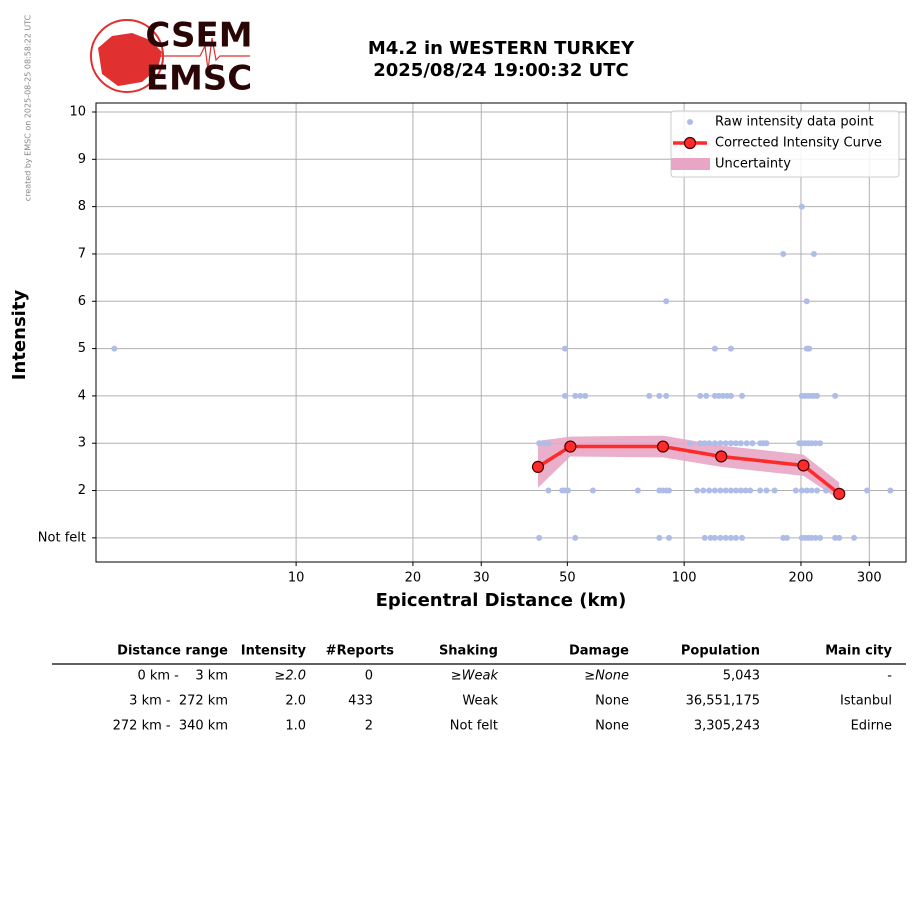  Describe the element at coordinates (501, 600) in the screenshot. I see `x-axis-label: Epicentral Distance (km)` at that location.